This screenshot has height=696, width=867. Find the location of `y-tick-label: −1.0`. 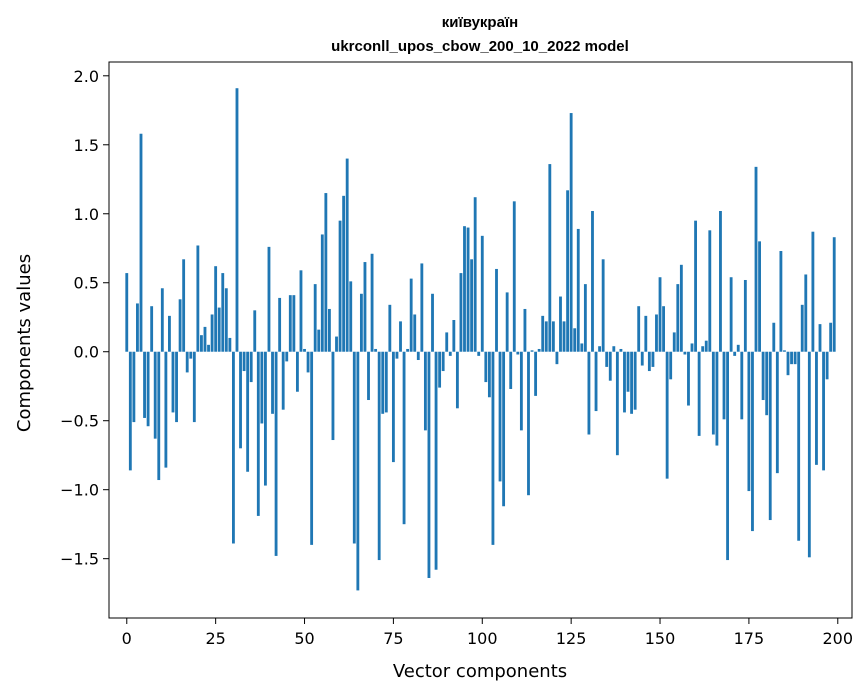

y-tick-label: −1.0 is located at coordinates (79, 490).